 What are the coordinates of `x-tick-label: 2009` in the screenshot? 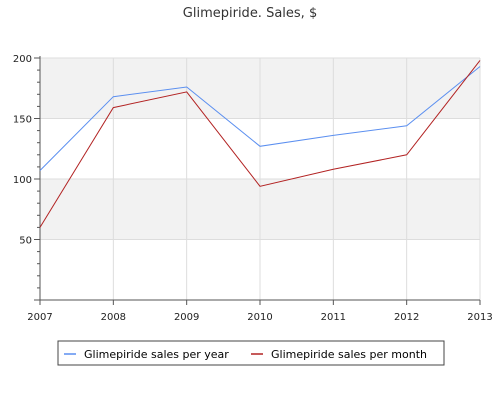 It's located at (186, 317).